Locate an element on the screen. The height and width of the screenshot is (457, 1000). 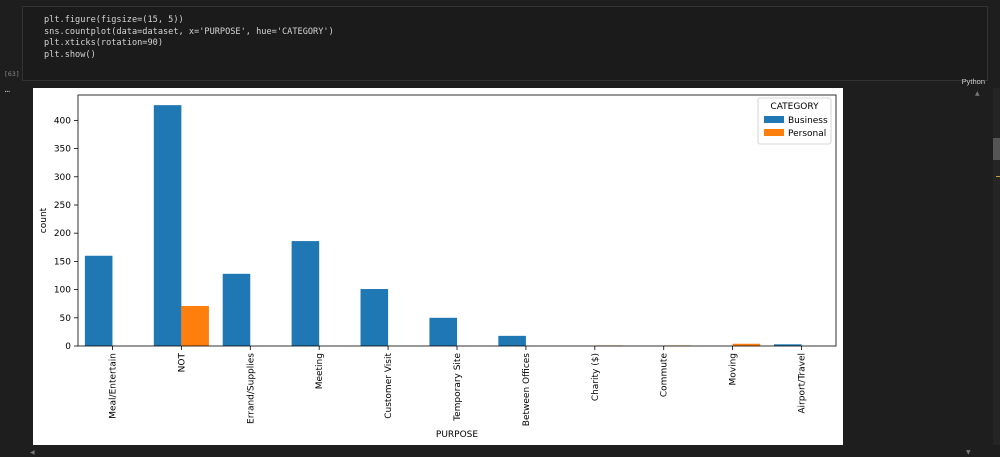
y-tick-label: 0 is located at coordinates (68, 347).